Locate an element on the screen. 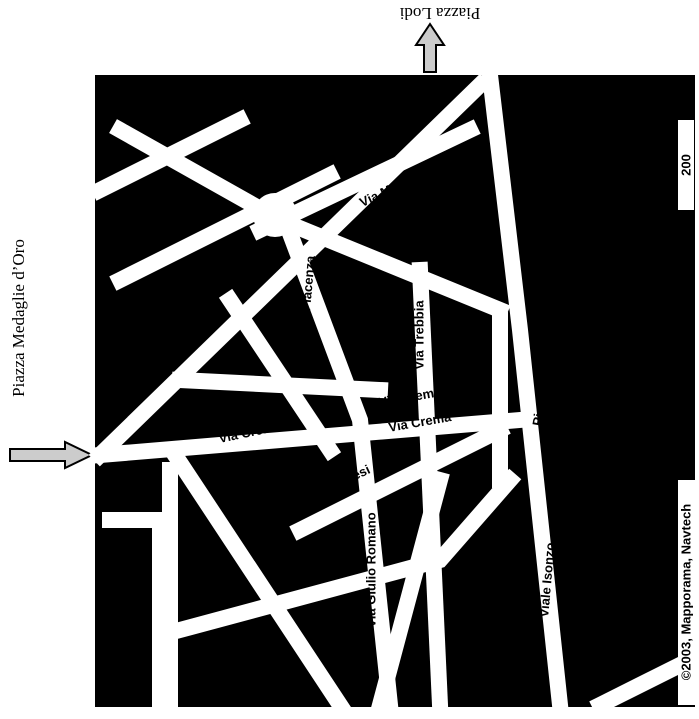  copyright: ©2003, Mapporama, Navtech is located at coordinates (685, 592).